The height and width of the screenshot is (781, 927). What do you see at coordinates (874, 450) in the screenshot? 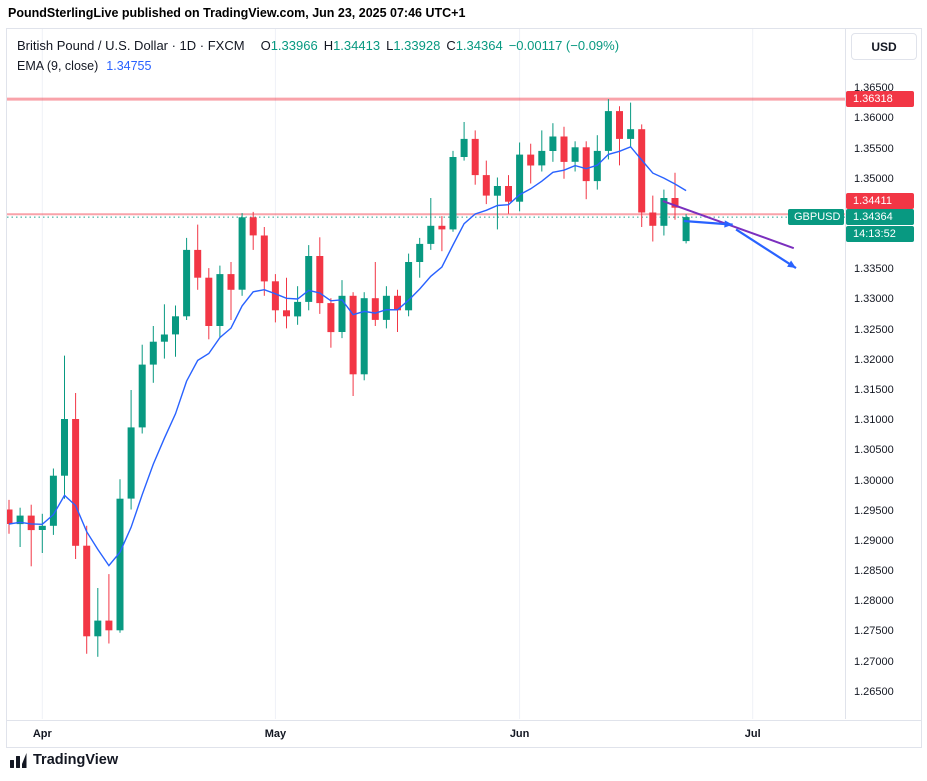
I see `price-tick: 1.30500` at bounding box center [874, 450].